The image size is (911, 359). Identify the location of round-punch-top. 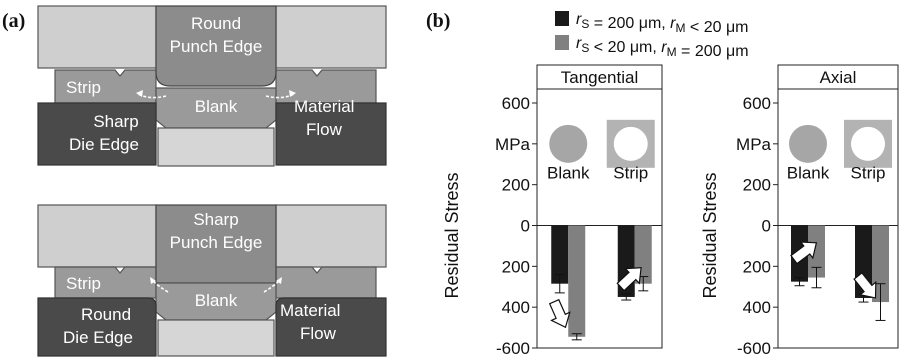
(216, 46).